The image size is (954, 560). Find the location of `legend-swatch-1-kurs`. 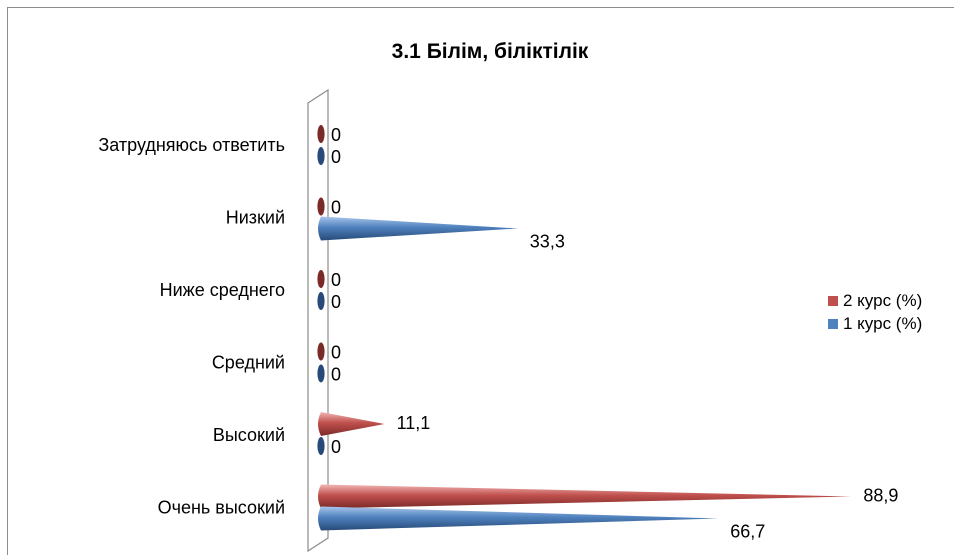

legend-swatch-1-kurs is located at coordinates (833, 324).